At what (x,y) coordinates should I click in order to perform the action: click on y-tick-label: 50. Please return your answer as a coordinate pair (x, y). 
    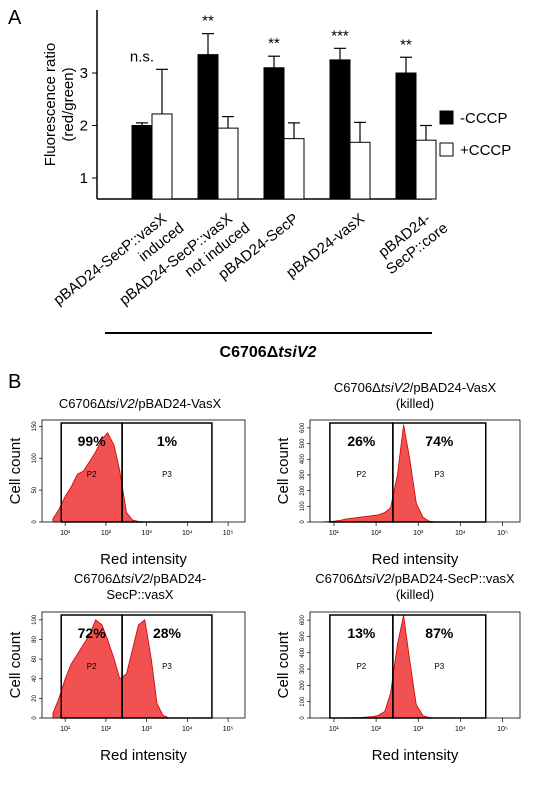
    Looking at the image, I should click on (35, 489).